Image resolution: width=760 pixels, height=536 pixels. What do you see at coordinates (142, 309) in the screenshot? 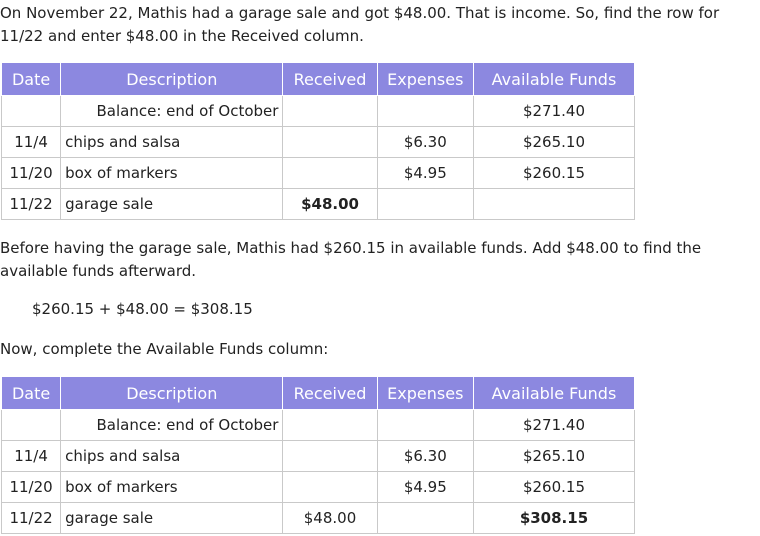
I see `equation: $260.15 + $48.00 = $308.15` at bounding box center [142, 309].